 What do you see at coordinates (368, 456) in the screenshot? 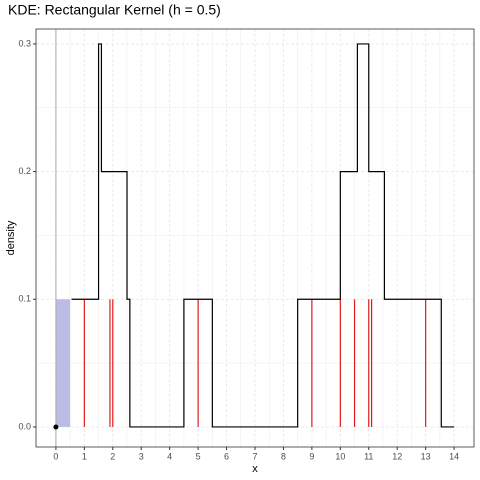
I see `x-tick-label: 11` at bounding box center [368, 456].